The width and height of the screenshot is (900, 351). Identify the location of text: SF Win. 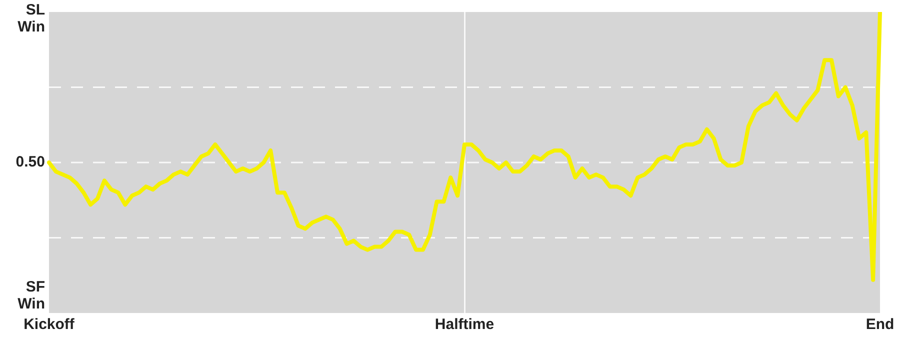
(31, 295).